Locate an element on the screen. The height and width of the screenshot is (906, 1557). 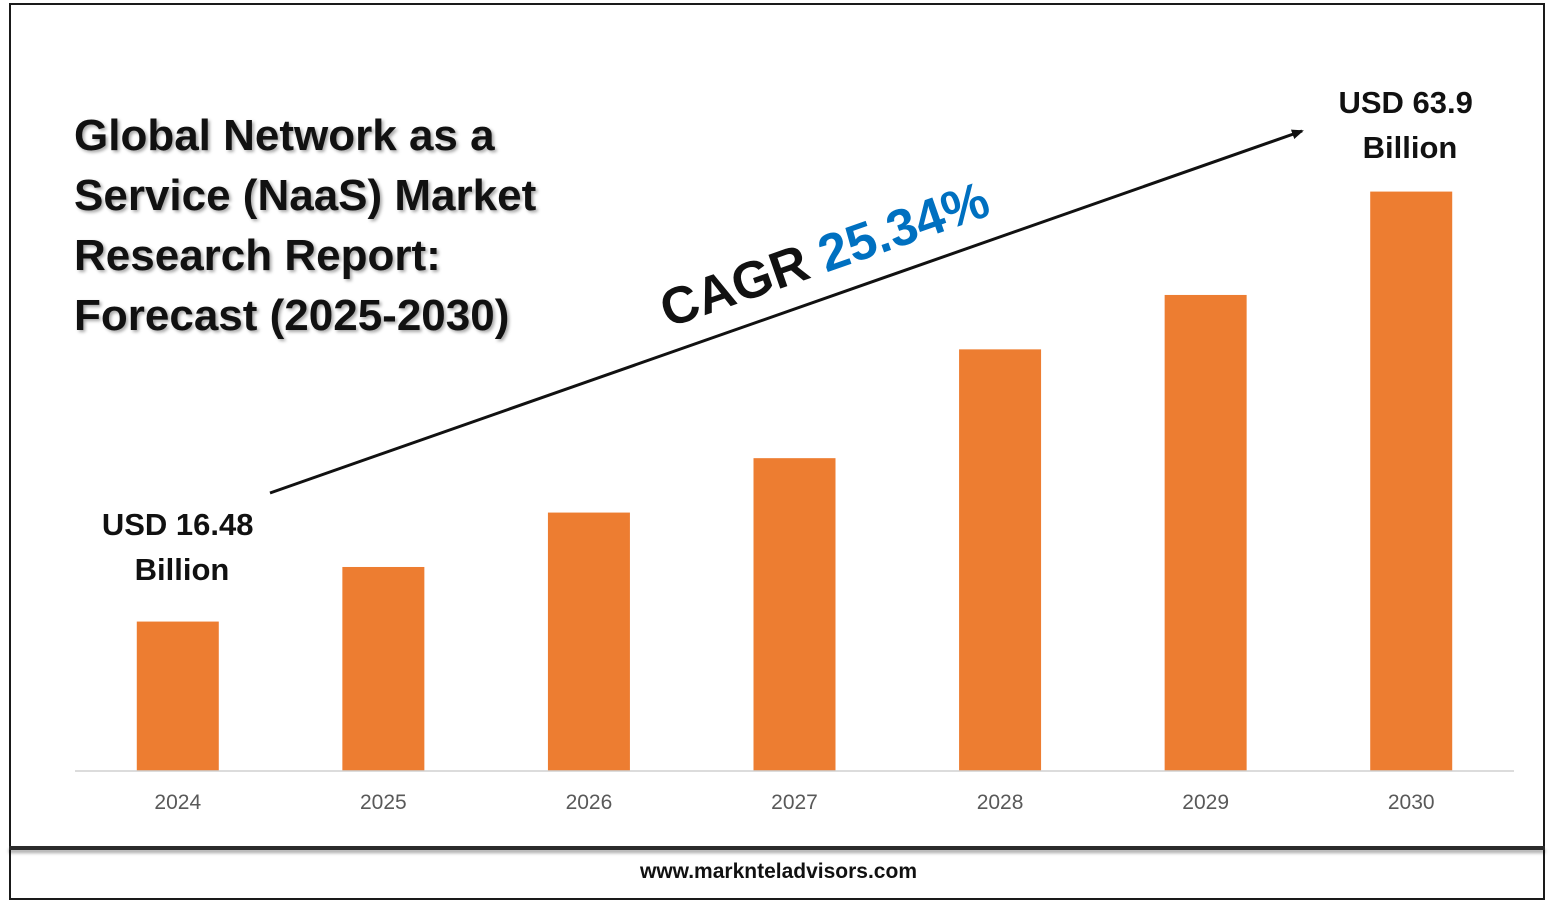
x-tick-label: 2030 is located at coordinates (1411, 802).